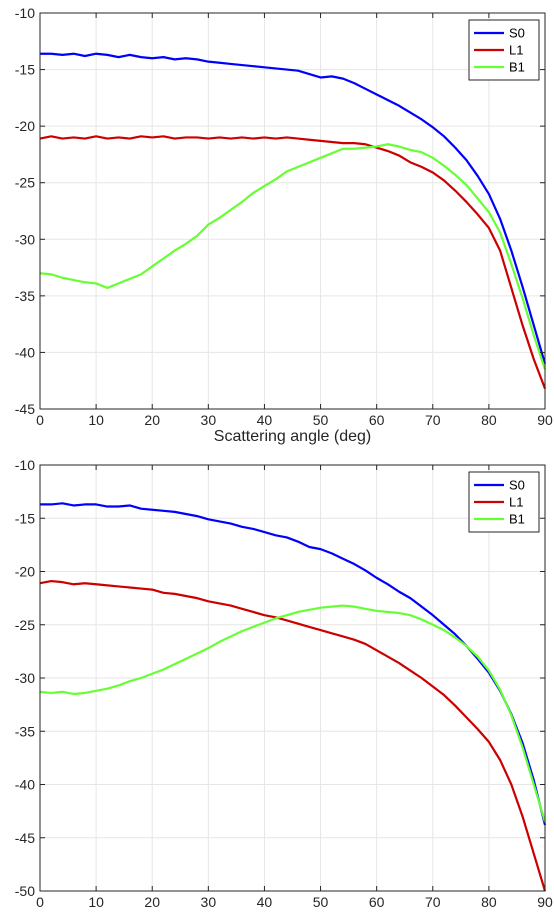 This screenshot has height=912, width=554. Describe the element at coordinates (292, 436) in the screenshot. I see `x-axis-label: Scattering angle (deg)` at that location.